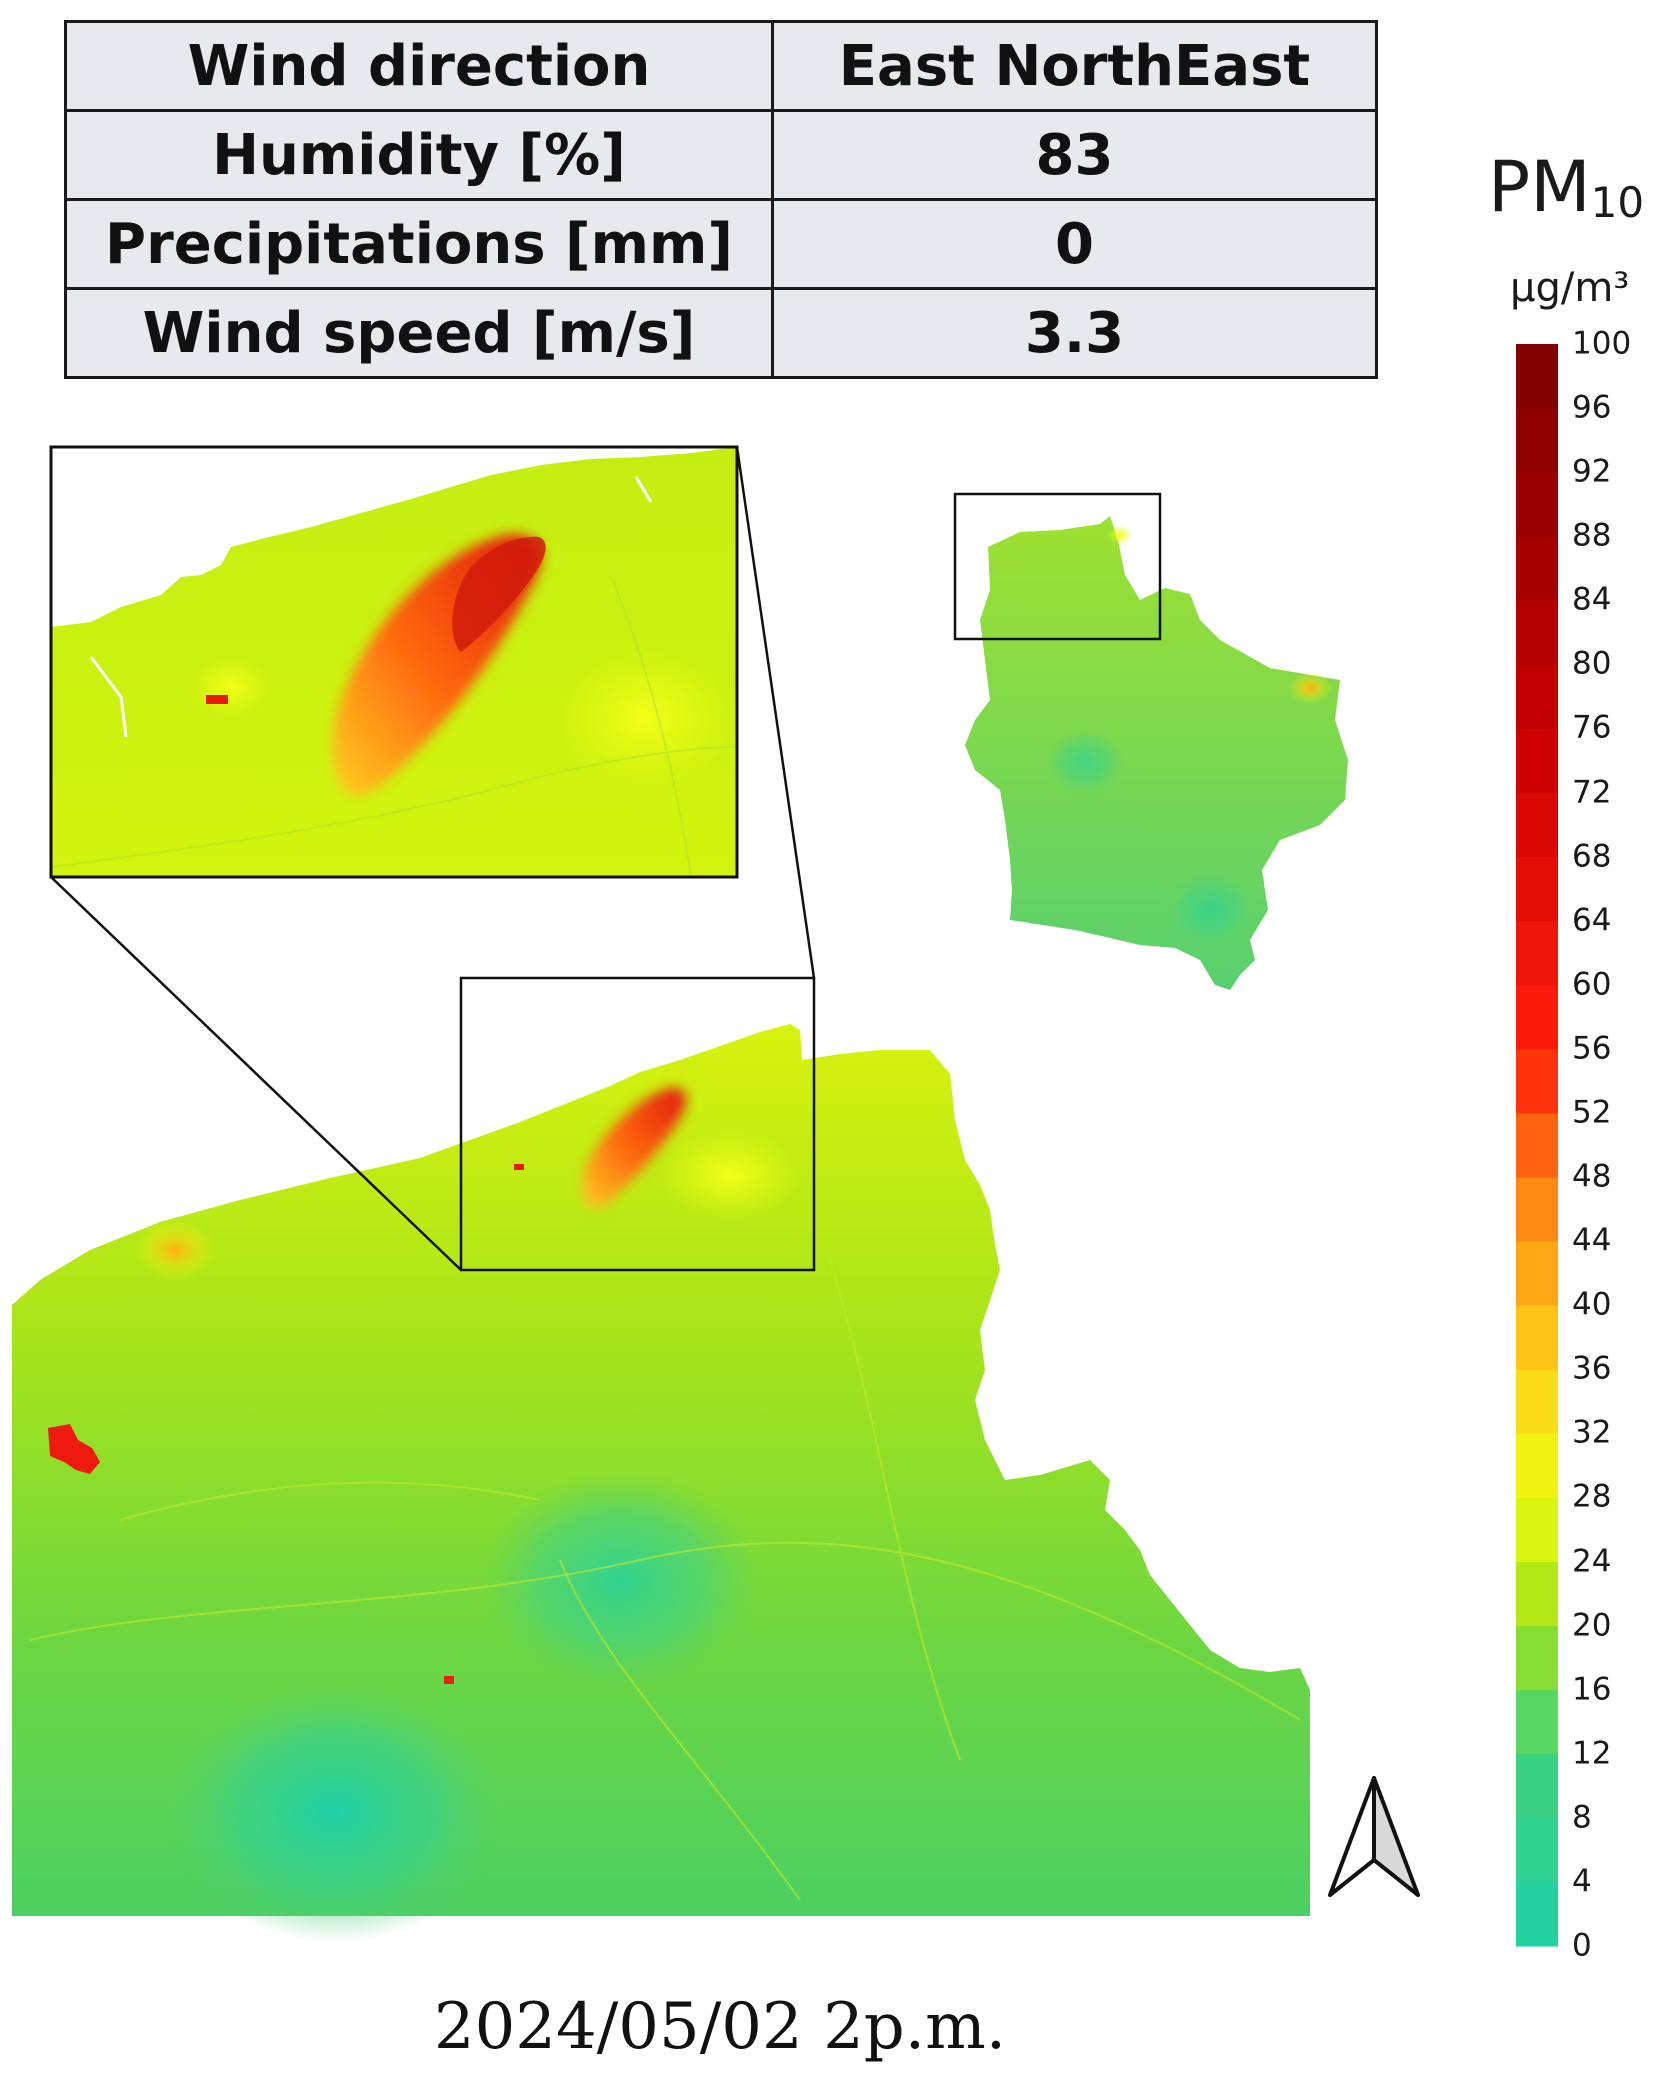 Image resolution: width=1665 pixels, height=2075 pixels. Describe the element at coordinates (1057, 566) in the screenshot. I see `small-zoom-box` at that location.